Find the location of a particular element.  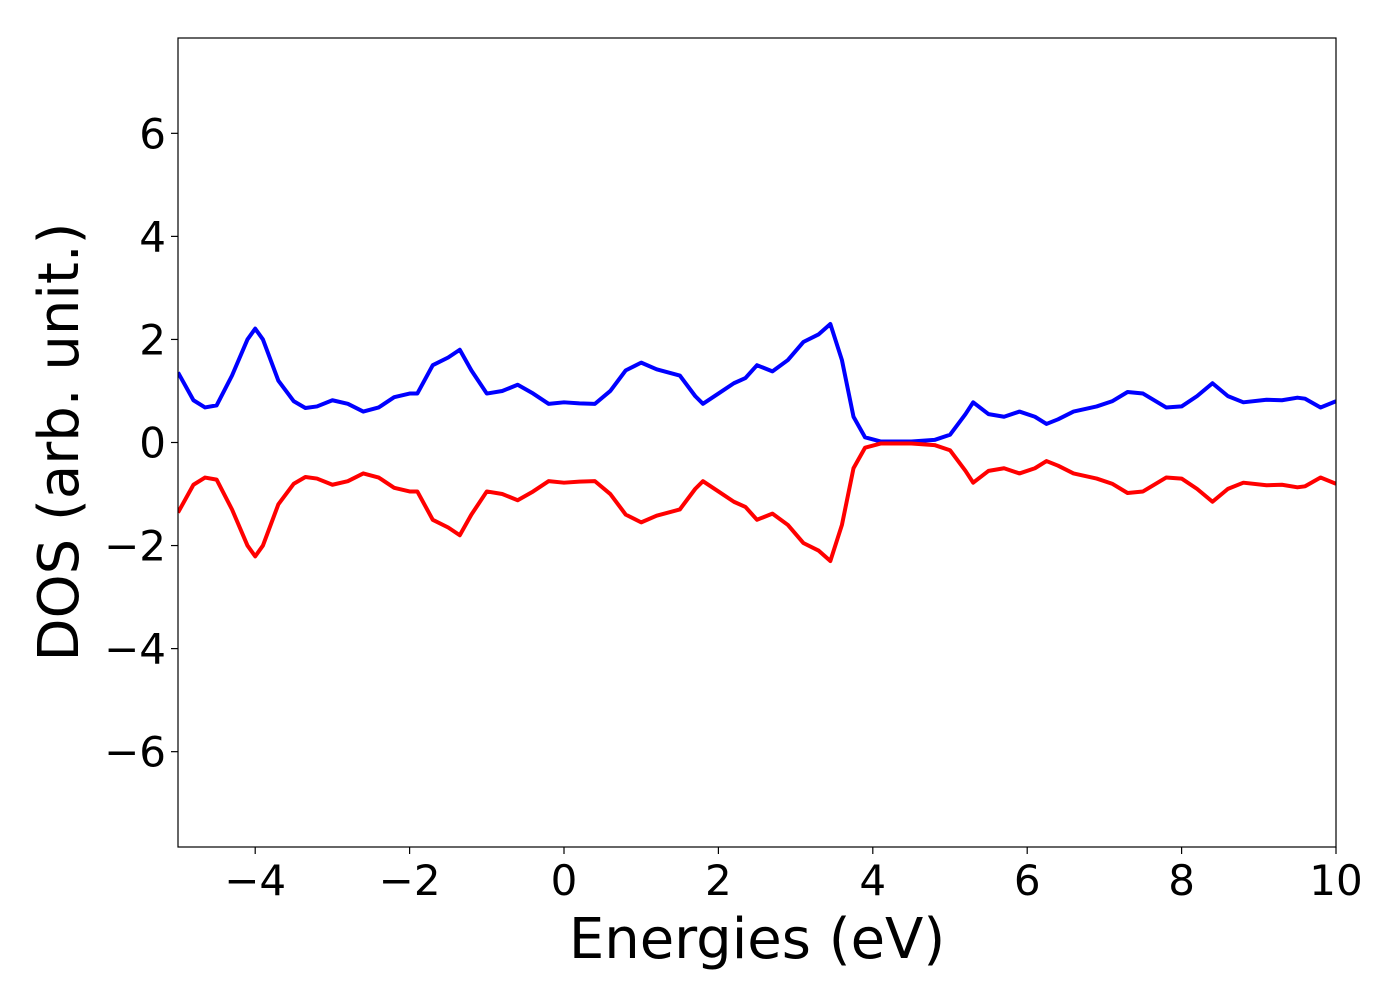

y-tick-label: 0 is located at coordinates (152, 443).